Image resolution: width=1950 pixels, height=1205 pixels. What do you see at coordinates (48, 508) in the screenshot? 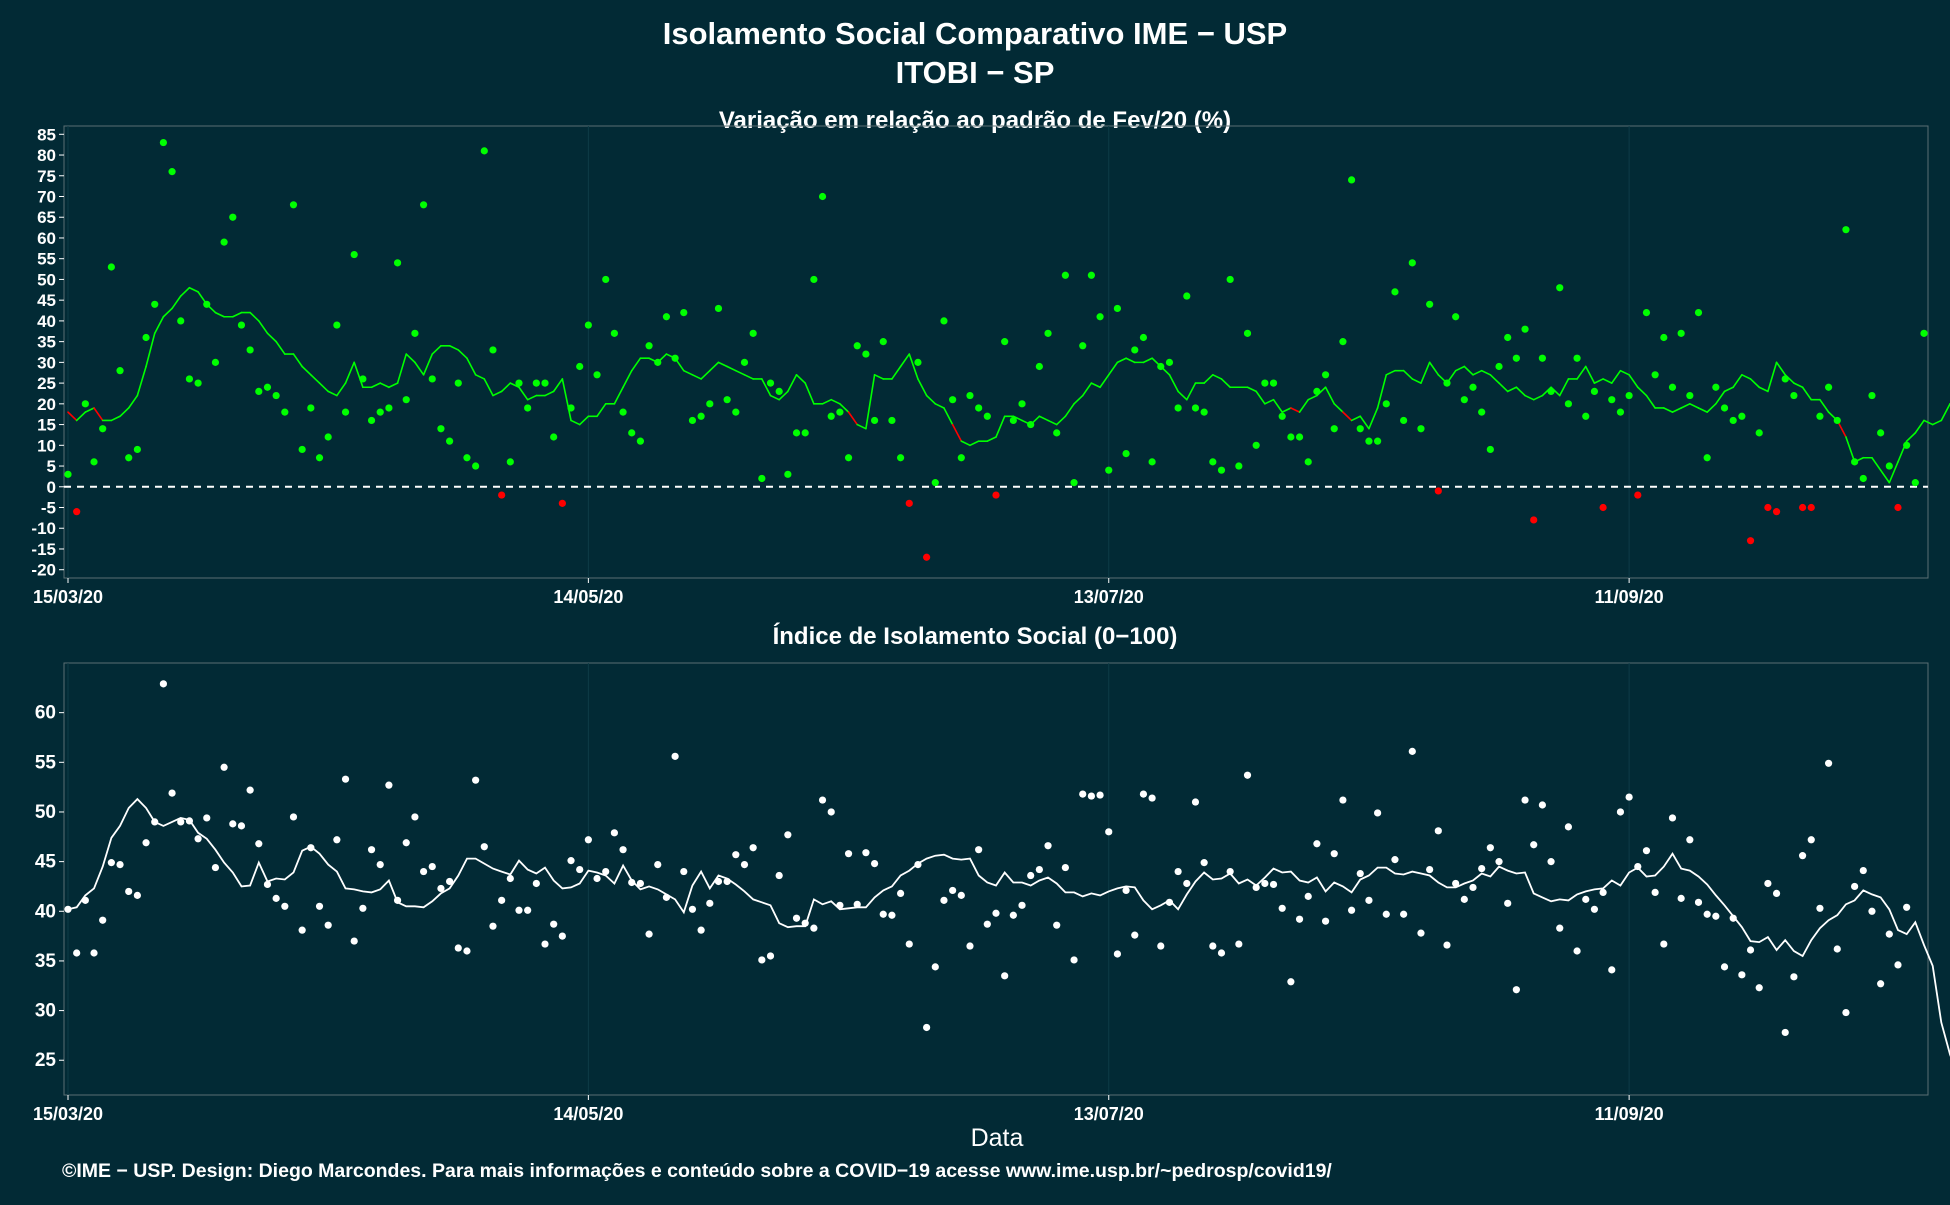
I see `variation-y-tick-label: -5` at bounding box center [48, 508].